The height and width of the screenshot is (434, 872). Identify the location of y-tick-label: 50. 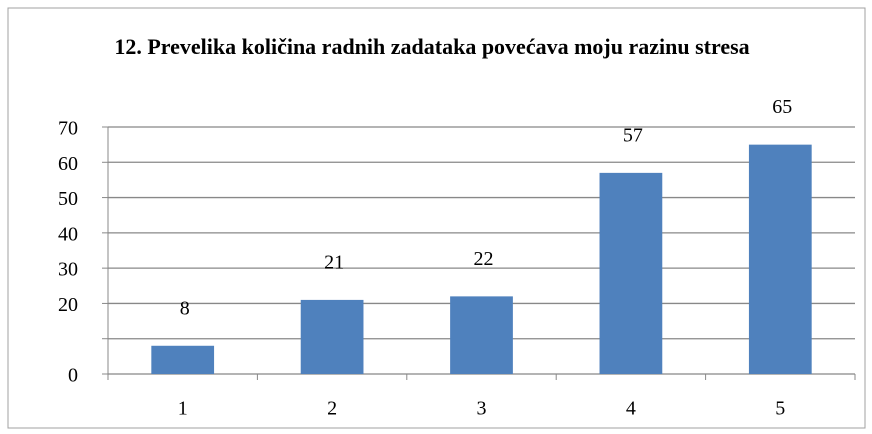
(68, 199).